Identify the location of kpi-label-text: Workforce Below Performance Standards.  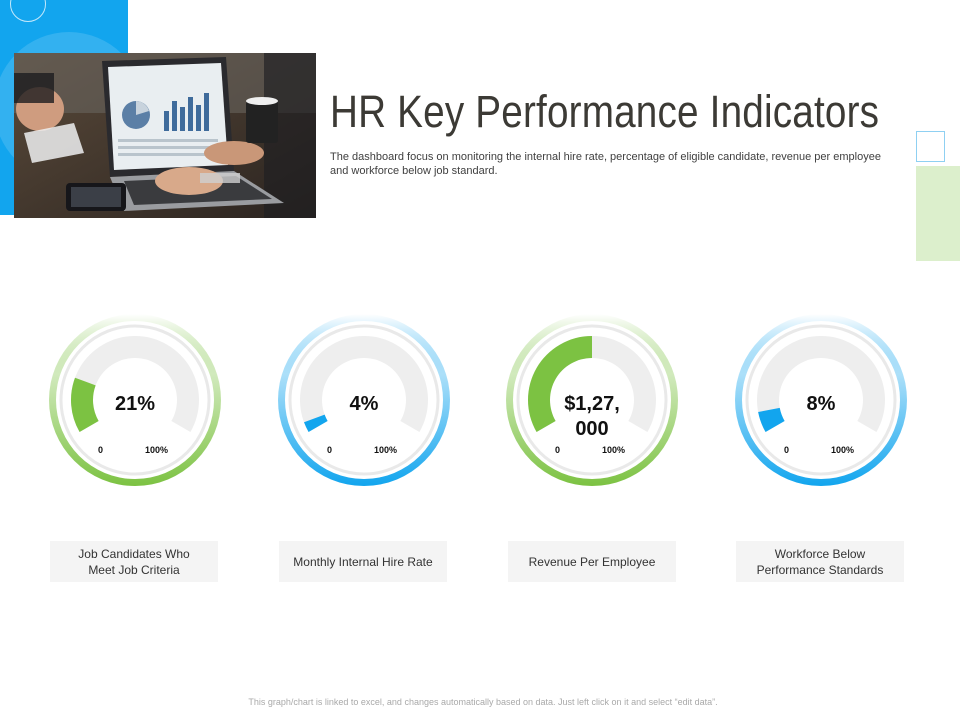
(820, 561).